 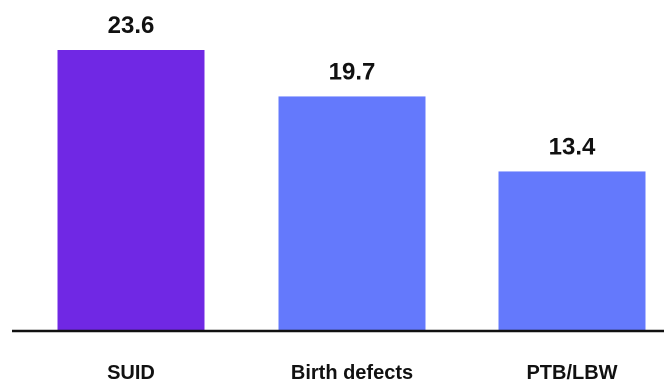 I want to click on value-label-birth-defects: 19.7, so click(x=352, y=71).